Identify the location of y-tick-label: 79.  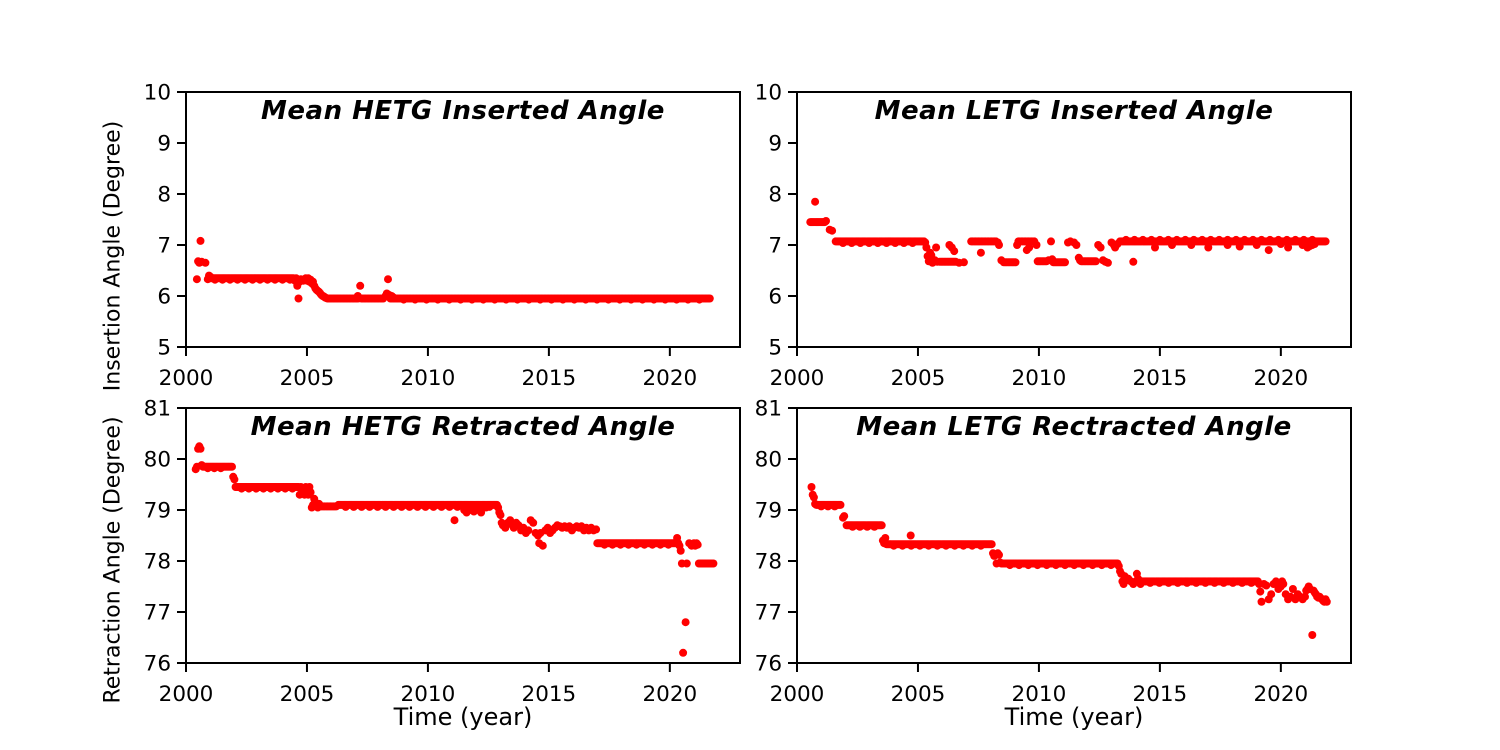
(157, 511).